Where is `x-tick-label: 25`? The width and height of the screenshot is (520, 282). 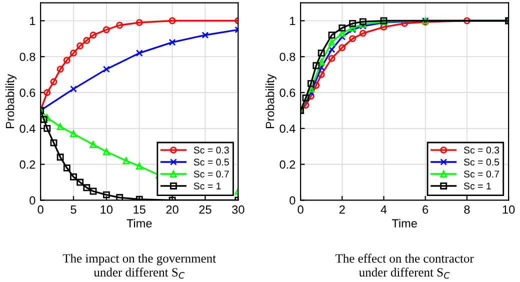
x-tick-label: 25 is located at coordinates (205, 209).